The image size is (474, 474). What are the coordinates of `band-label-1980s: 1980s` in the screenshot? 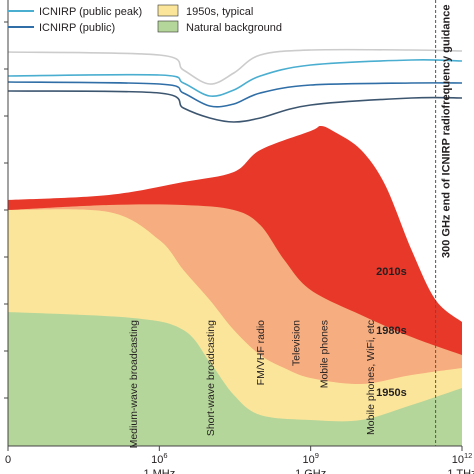 It's located at (391, 331).